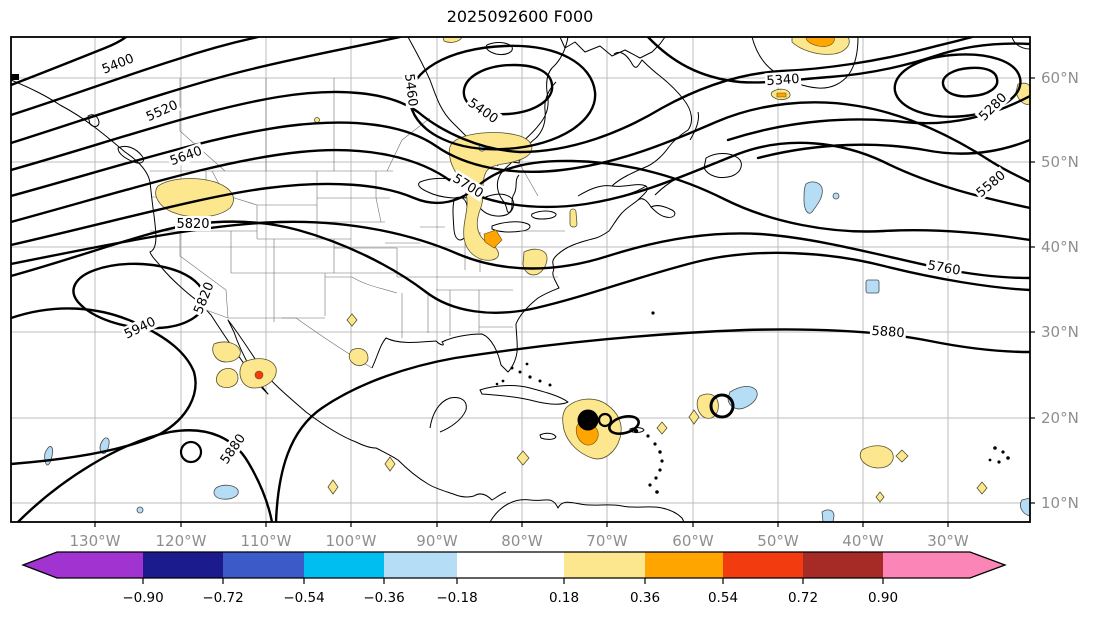 The width and height of the screenshot is (1105, 619). Describe the element at coordinates (513, 581) in the screenshot. I see `colorbar-tick-marks` at that location.